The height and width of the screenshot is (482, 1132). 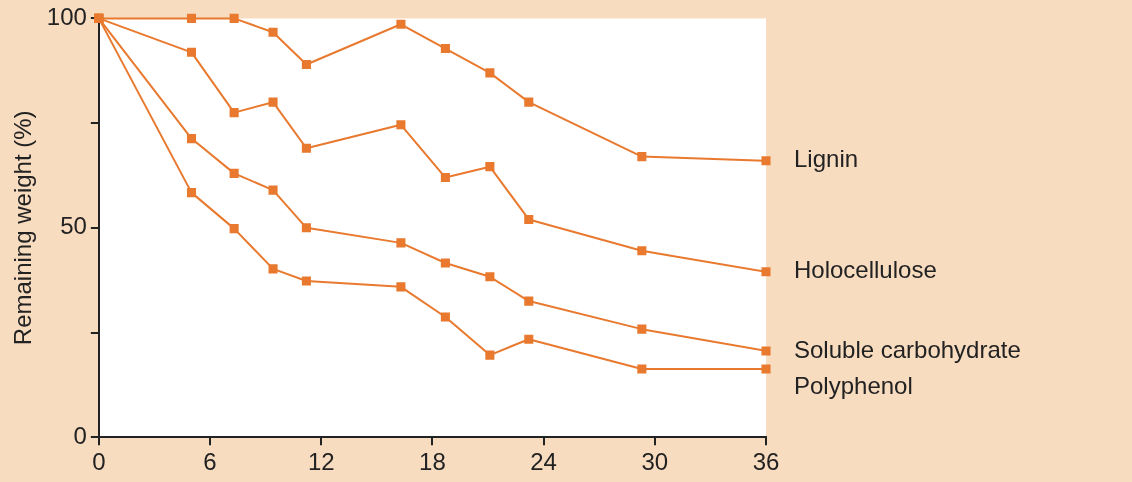 I want to click on series-label: Soluble carbohydrate, so click(x=907, y=349).